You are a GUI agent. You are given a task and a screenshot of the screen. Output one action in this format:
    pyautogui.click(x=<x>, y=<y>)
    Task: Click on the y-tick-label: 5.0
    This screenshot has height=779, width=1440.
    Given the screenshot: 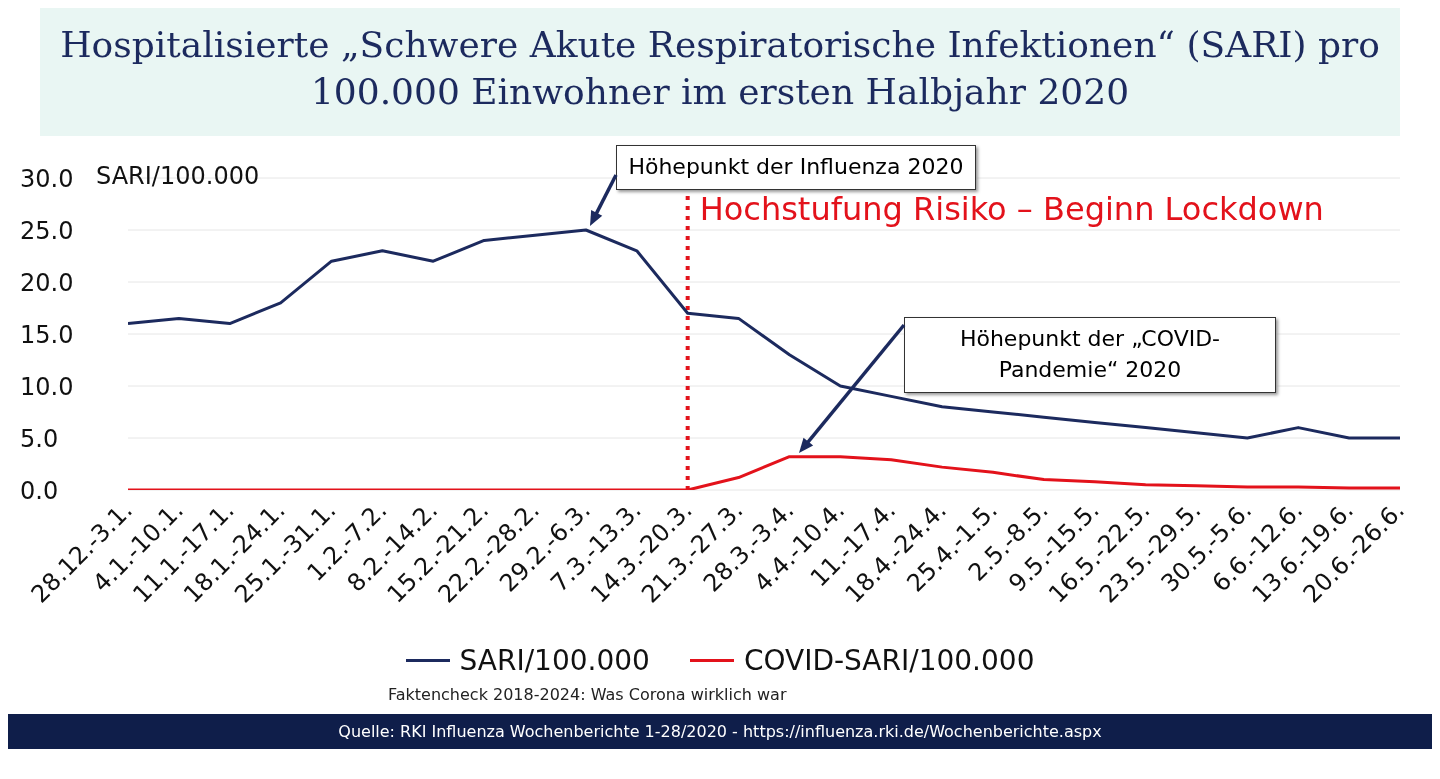 What is the action you would take?
    pyautogui.click(x=39, y=438)
    